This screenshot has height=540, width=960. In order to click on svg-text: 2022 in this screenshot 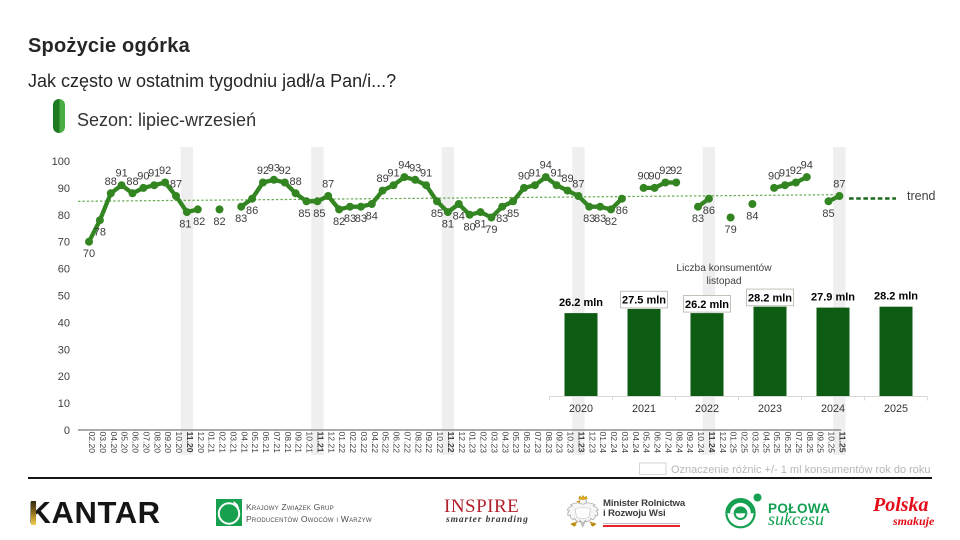, I will do `click(707, 409)`.